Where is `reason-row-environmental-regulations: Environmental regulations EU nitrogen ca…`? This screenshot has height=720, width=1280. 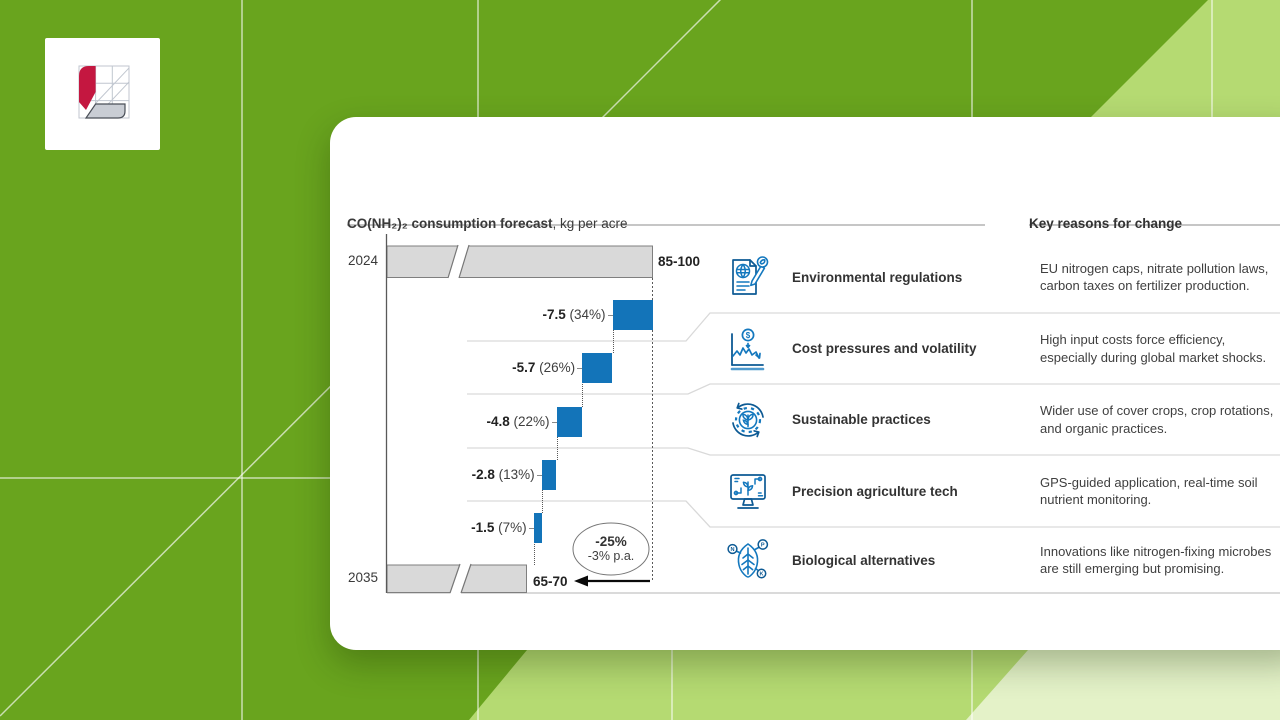 reason-row-environmental-regulations: Environmental regulations EU nitrogen ca… is located at coordinates (999, 277).